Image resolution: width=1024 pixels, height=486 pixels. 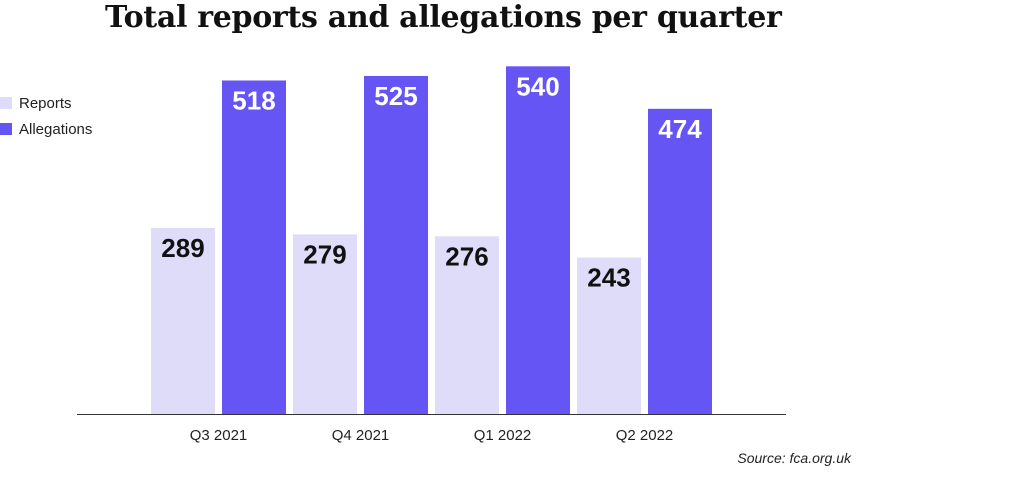 I want to click on x-tick-label: Q4 2021, so click(x=361, y=435).